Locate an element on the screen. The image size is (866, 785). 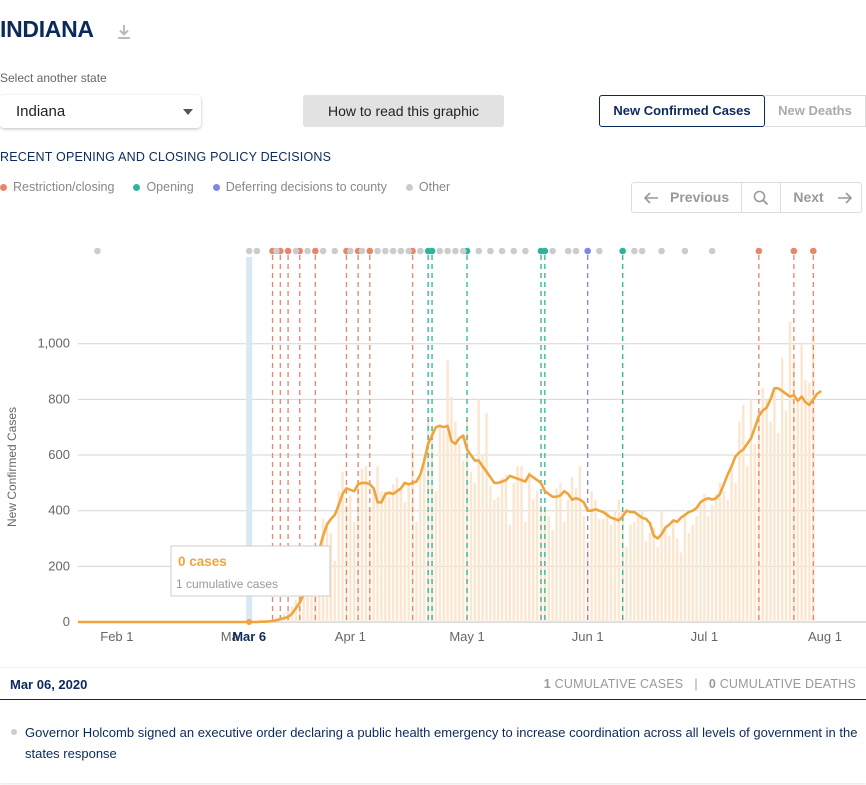
state-select: Indiana is located at coordinates (100, 111).